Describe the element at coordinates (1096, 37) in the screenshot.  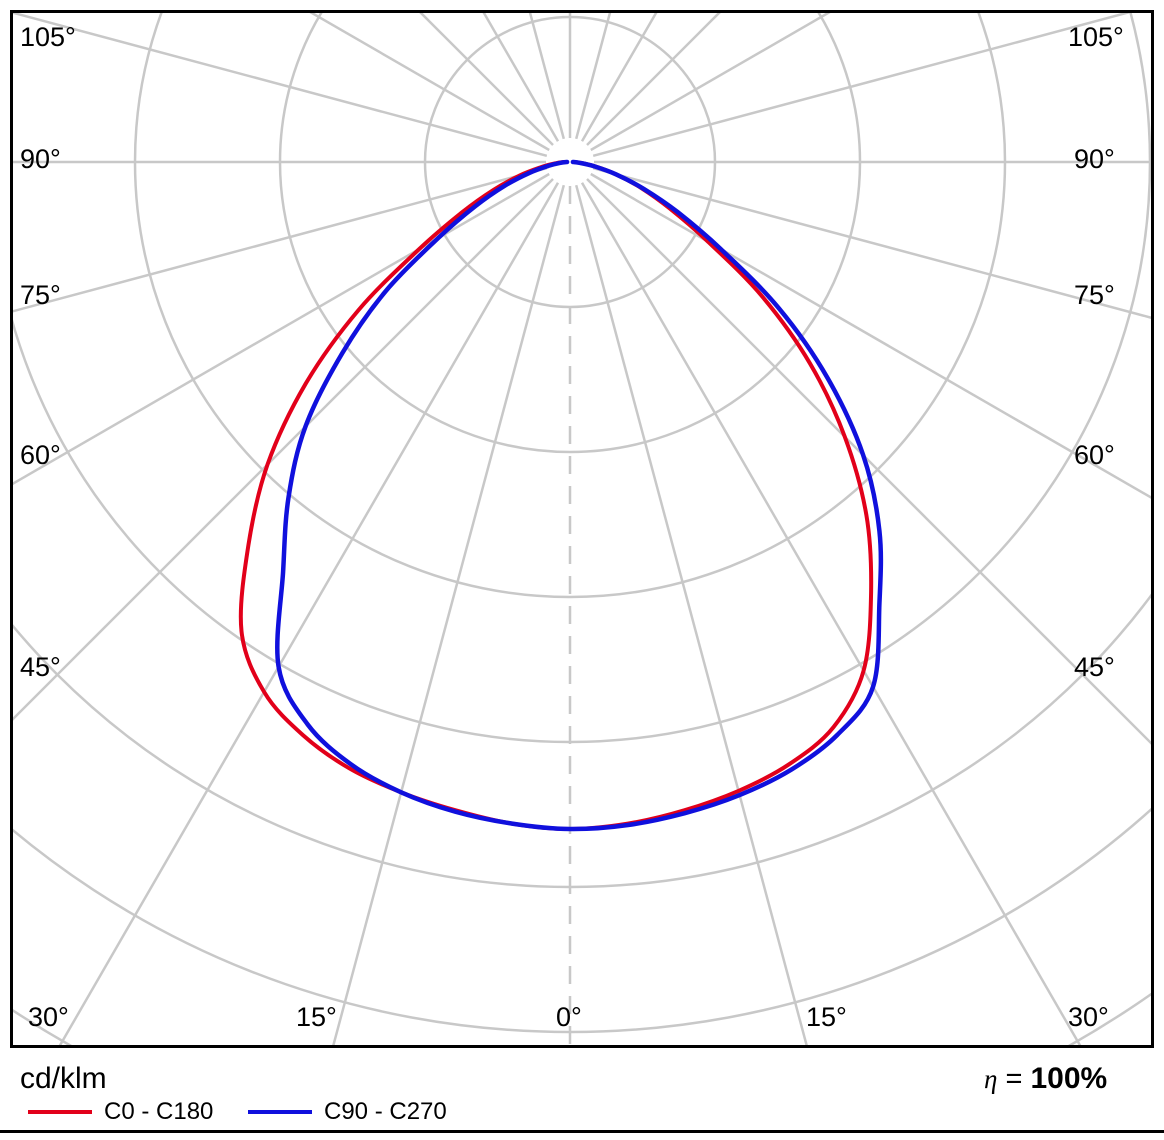
I see `angle-label-right-105: 105°` at that location.